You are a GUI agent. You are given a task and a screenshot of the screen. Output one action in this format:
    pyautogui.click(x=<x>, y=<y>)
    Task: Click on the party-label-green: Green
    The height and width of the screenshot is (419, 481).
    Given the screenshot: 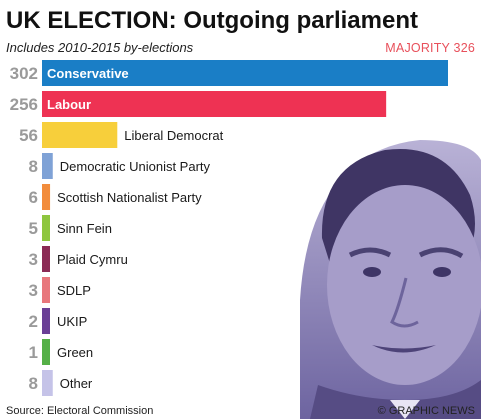 What is the action you would take?
    pyautogui.click(x=75, y=352)
    